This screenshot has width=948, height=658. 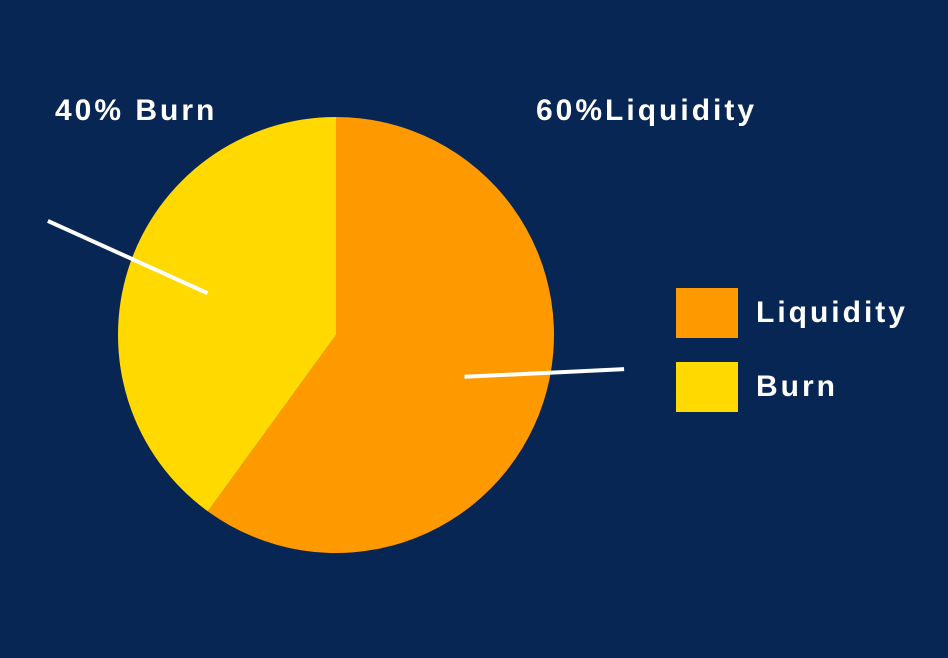 I want to click on legend-label-burn: Burn, so click(x=797, y=386).